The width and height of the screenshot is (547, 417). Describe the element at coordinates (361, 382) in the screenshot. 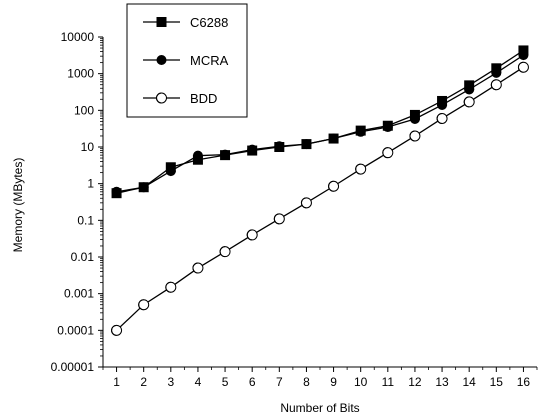

I see `x-tick-label: 10` at that location.